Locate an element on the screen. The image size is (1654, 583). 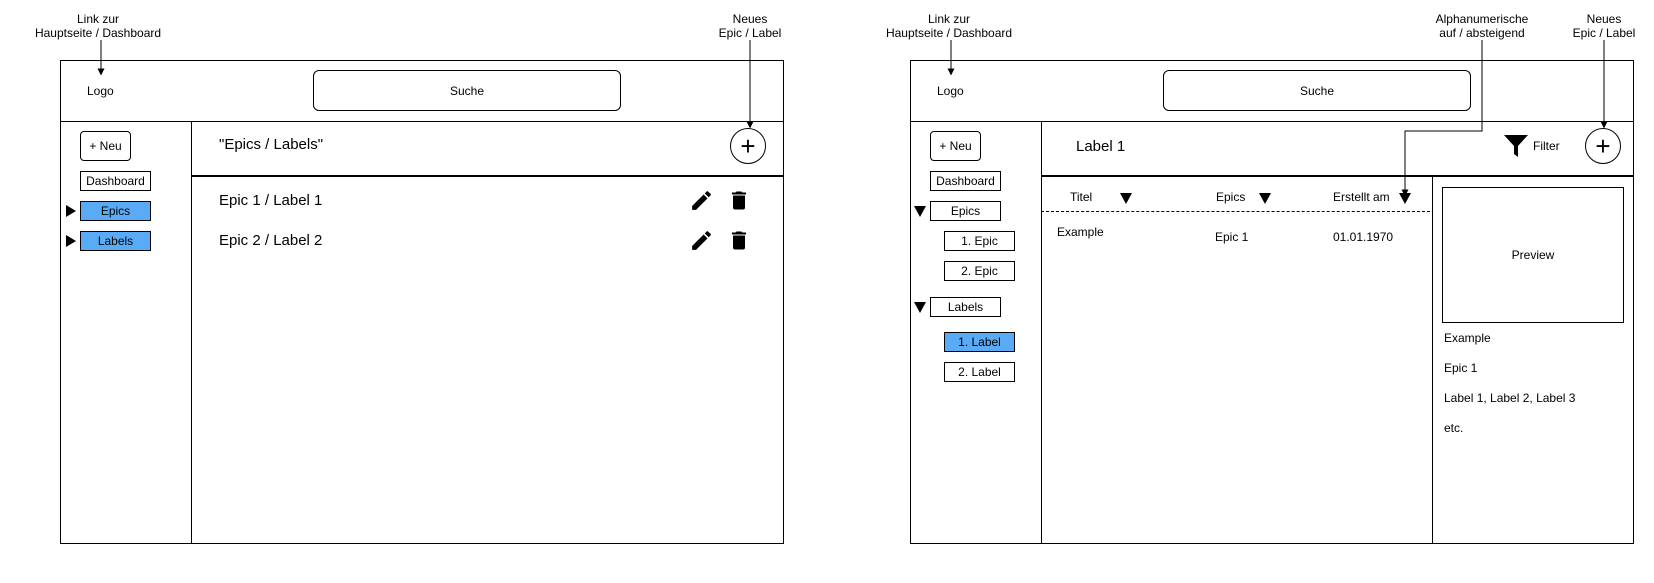
column-header-title: Titel is located at coordinates (1081, 197).